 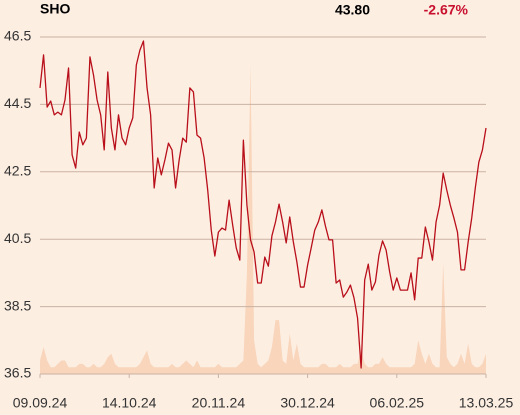 I want to click on price: 43.80, so click(x=352, y=10).